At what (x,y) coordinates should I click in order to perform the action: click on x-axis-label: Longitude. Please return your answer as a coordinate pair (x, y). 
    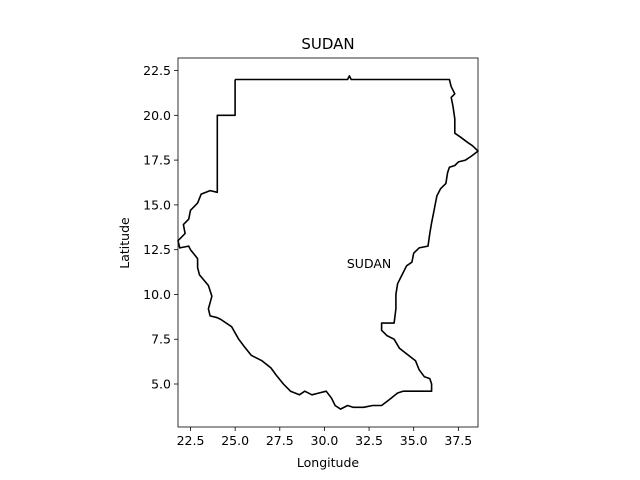
    Looking at the image, I should click on (328, 462).